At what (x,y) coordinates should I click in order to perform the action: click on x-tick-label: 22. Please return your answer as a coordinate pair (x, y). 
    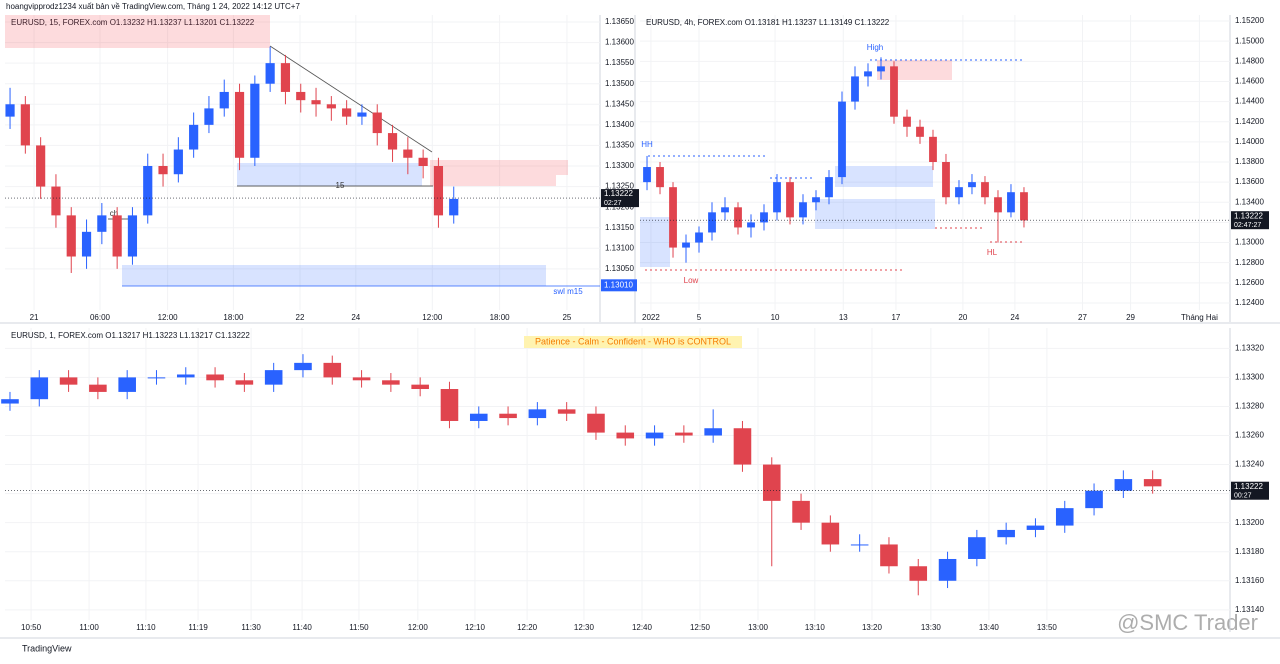
    Looking at the image, I should click on (300, 317).